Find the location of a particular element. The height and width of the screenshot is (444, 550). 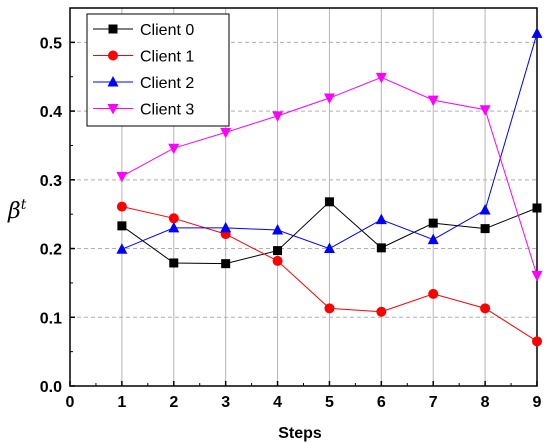

y-axis-title-superscript: t is located at coordinates (24, 205).